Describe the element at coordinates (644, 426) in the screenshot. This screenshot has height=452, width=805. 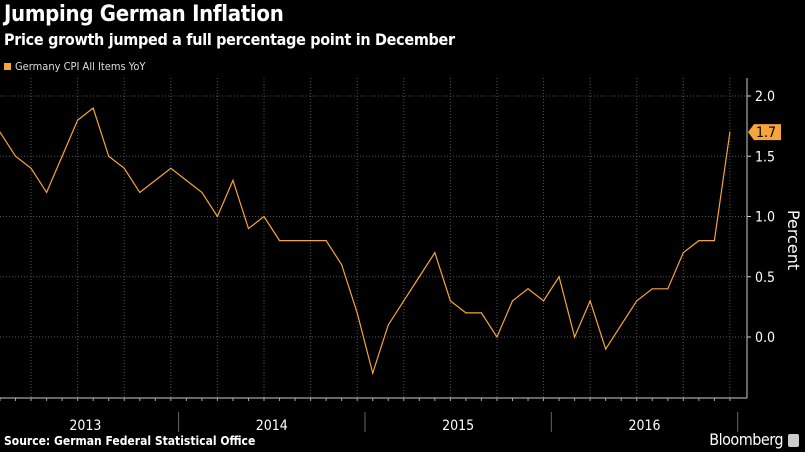
I see `x-tick-label: 2016` at that location.